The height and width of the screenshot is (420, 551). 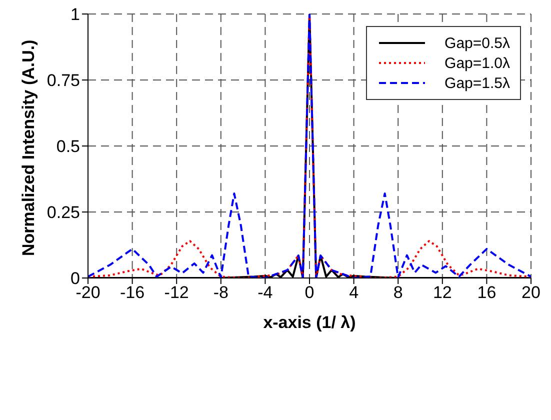 I want to click on x-tick-label: -4, so click(x=265, y=292).